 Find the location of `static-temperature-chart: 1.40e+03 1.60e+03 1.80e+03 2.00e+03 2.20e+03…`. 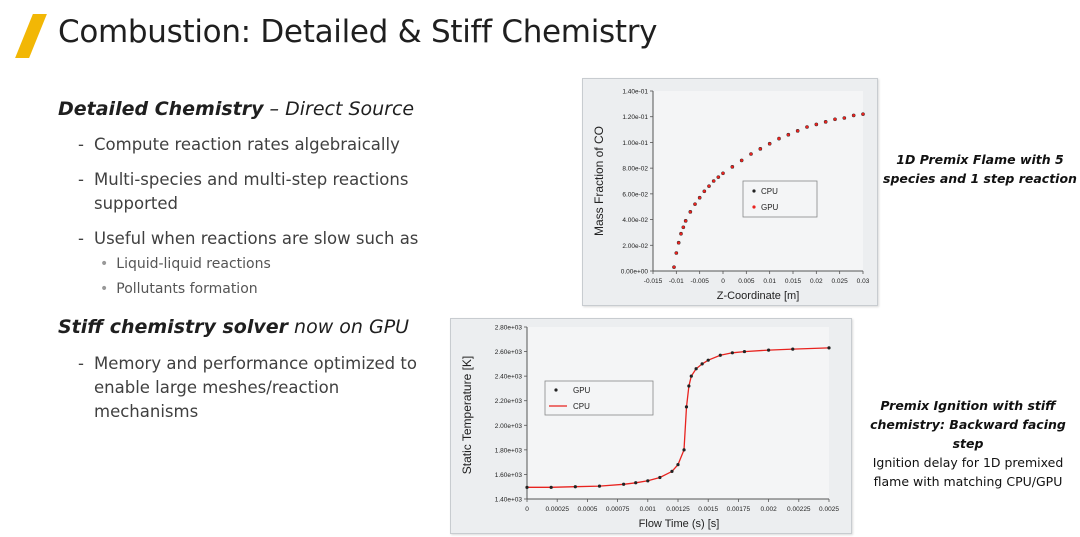

static-temperature-chart: 1.40e+03 1.60e+03 1.80e+03 2.00e+03 2.20e+03… is located at coordinates (651, 426).